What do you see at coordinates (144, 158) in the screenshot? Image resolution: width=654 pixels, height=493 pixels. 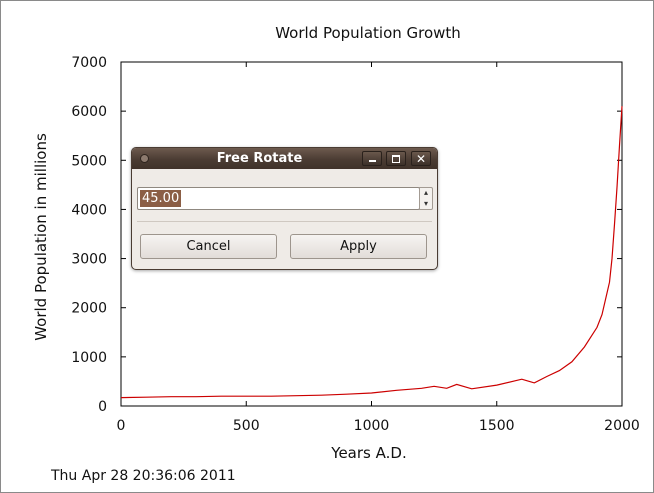 I see `window-menu-icon` at bounding box center [144, 158].